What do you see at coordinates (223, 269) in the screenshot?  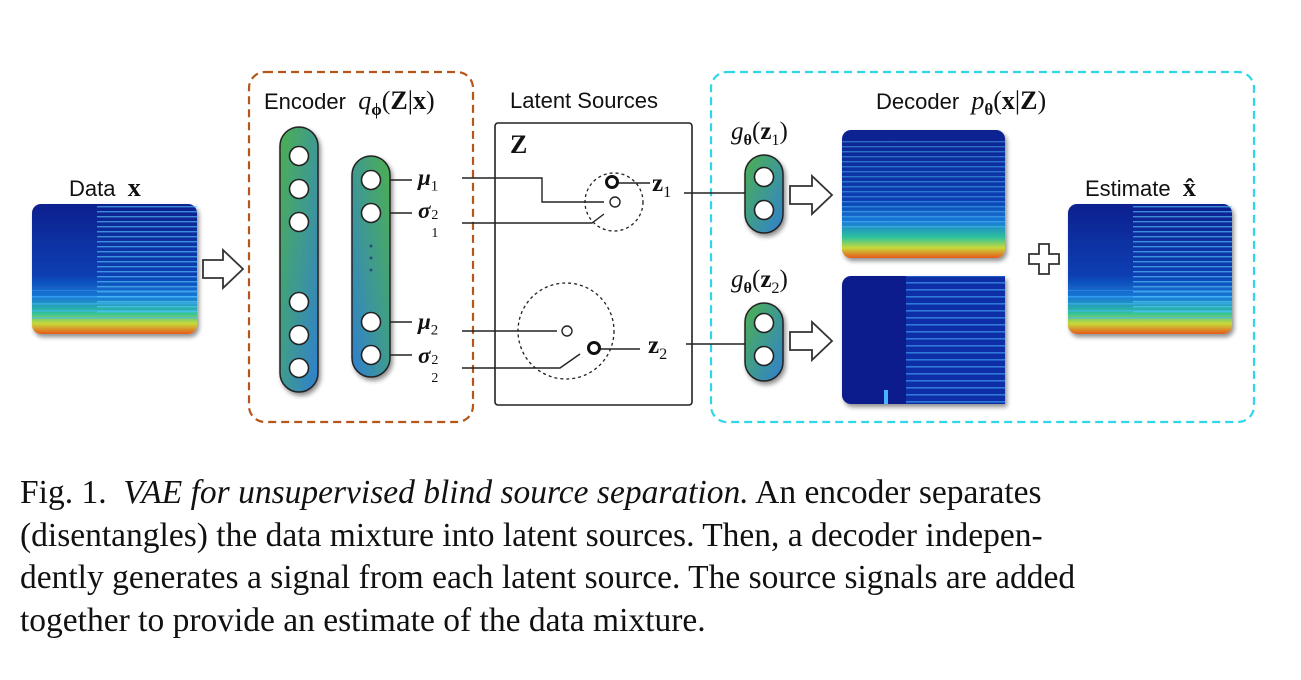 I see `arrow-data-to-encoder` at bounding box center [223, 269].